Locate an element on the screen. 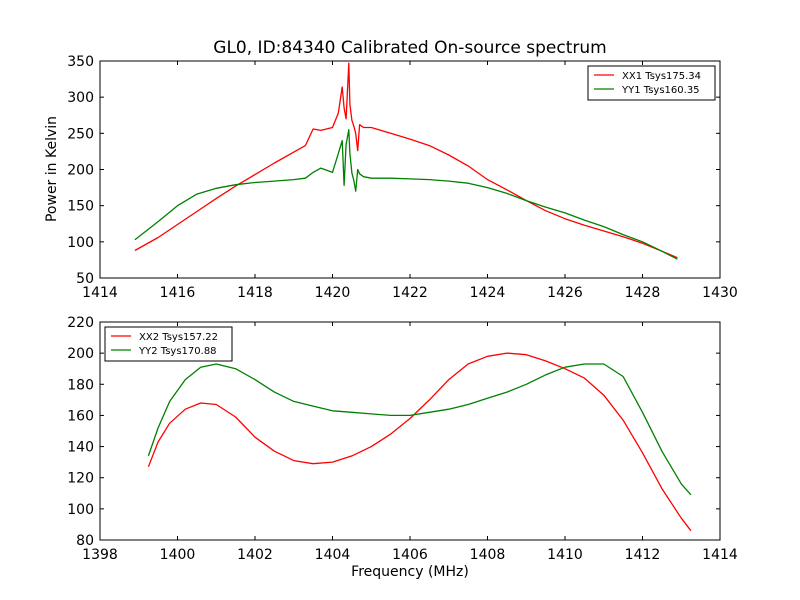 The width and height of the screenshot is (800, 600). panel1-y-tick-label: 100 is located at coordinates (80, 510).